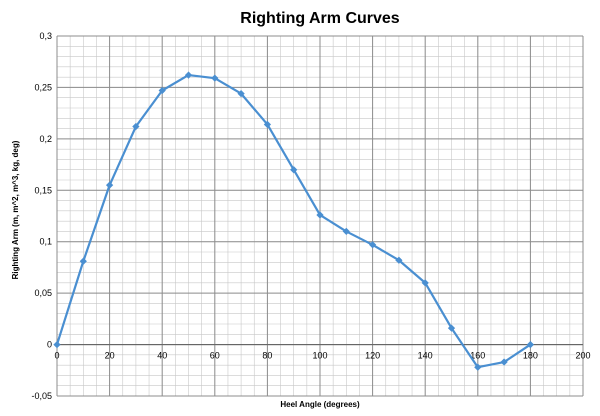 This screenshot has height=416, width=600. I want to click on x-tick-label: 60, so click(215, 356).